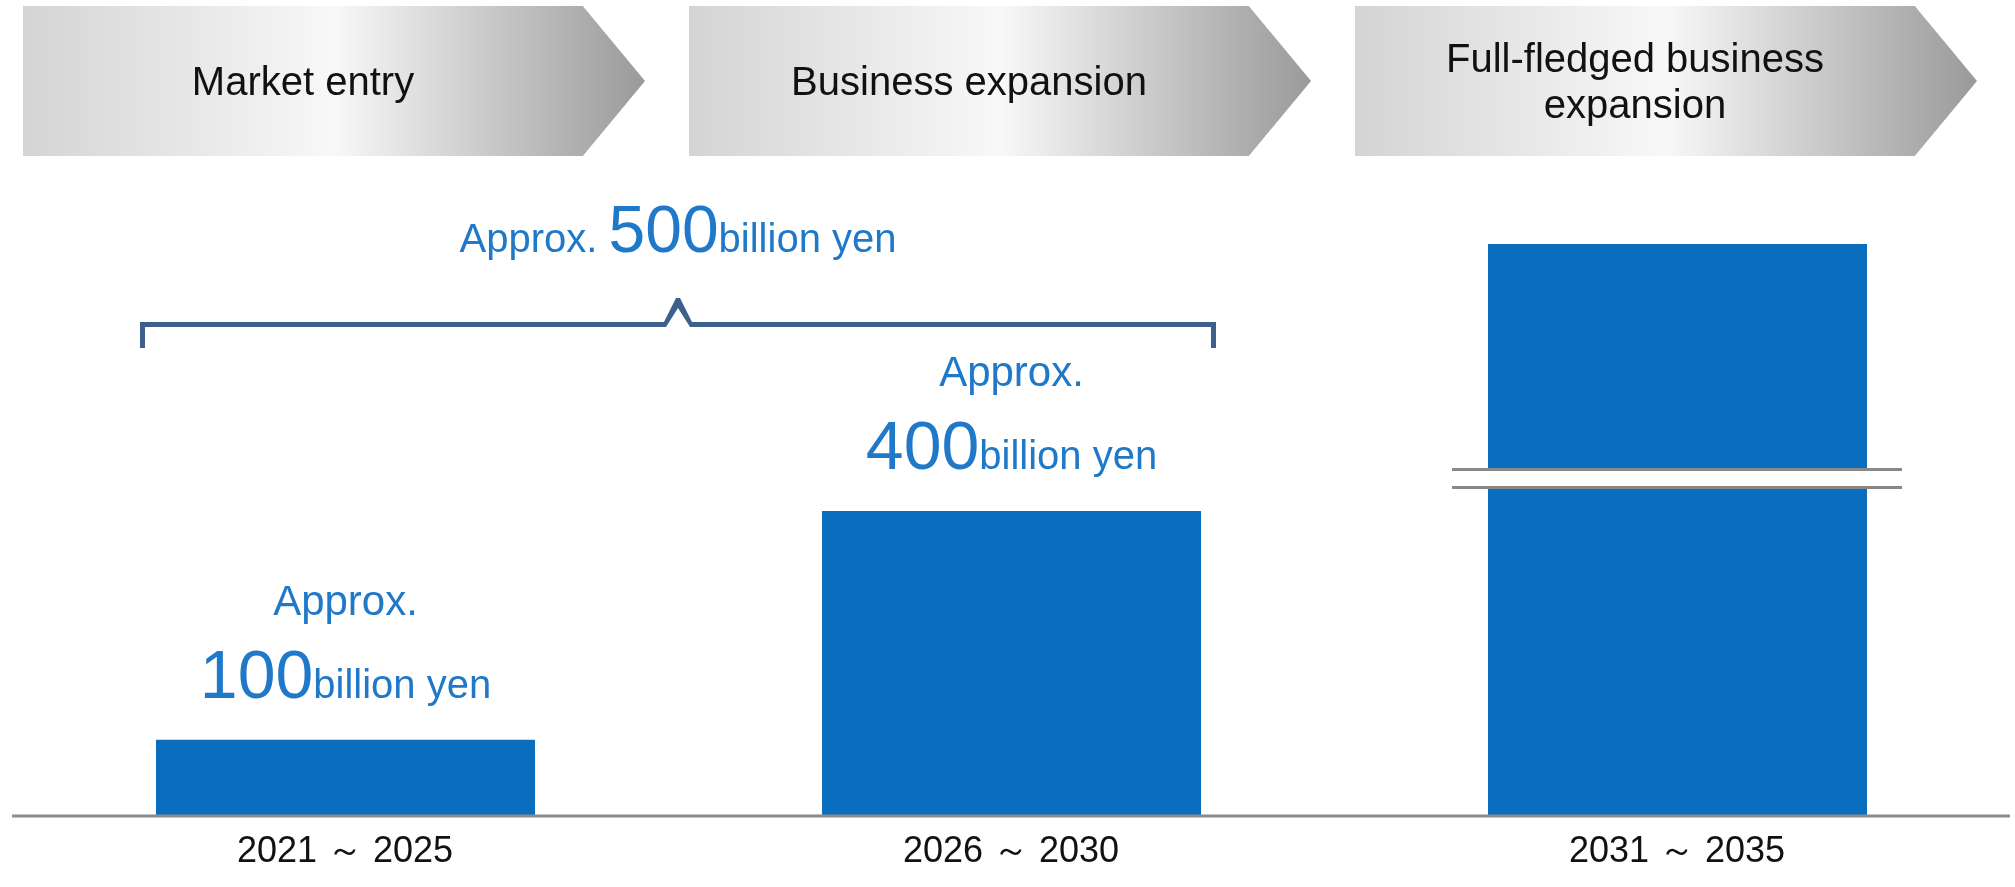  What do you see at coordinates (1635, 81) in the screenshot?
I see `text: Full-fledged business expansion` at bounding box center [1635, 81].